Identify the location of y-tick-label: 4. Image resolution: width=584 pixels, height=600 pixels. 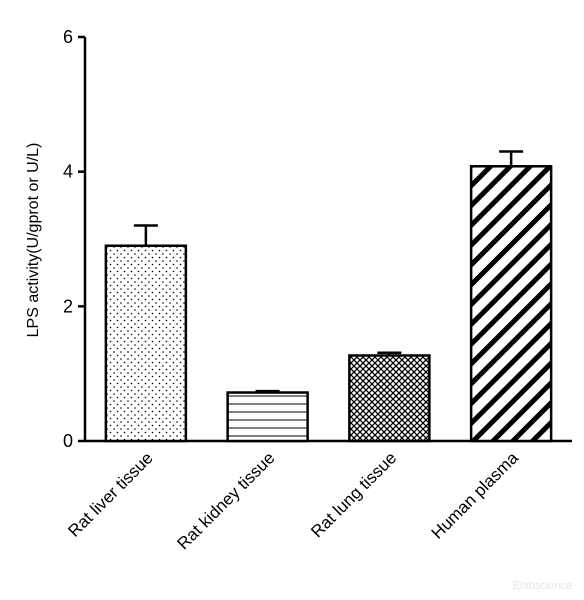
(68, 172).